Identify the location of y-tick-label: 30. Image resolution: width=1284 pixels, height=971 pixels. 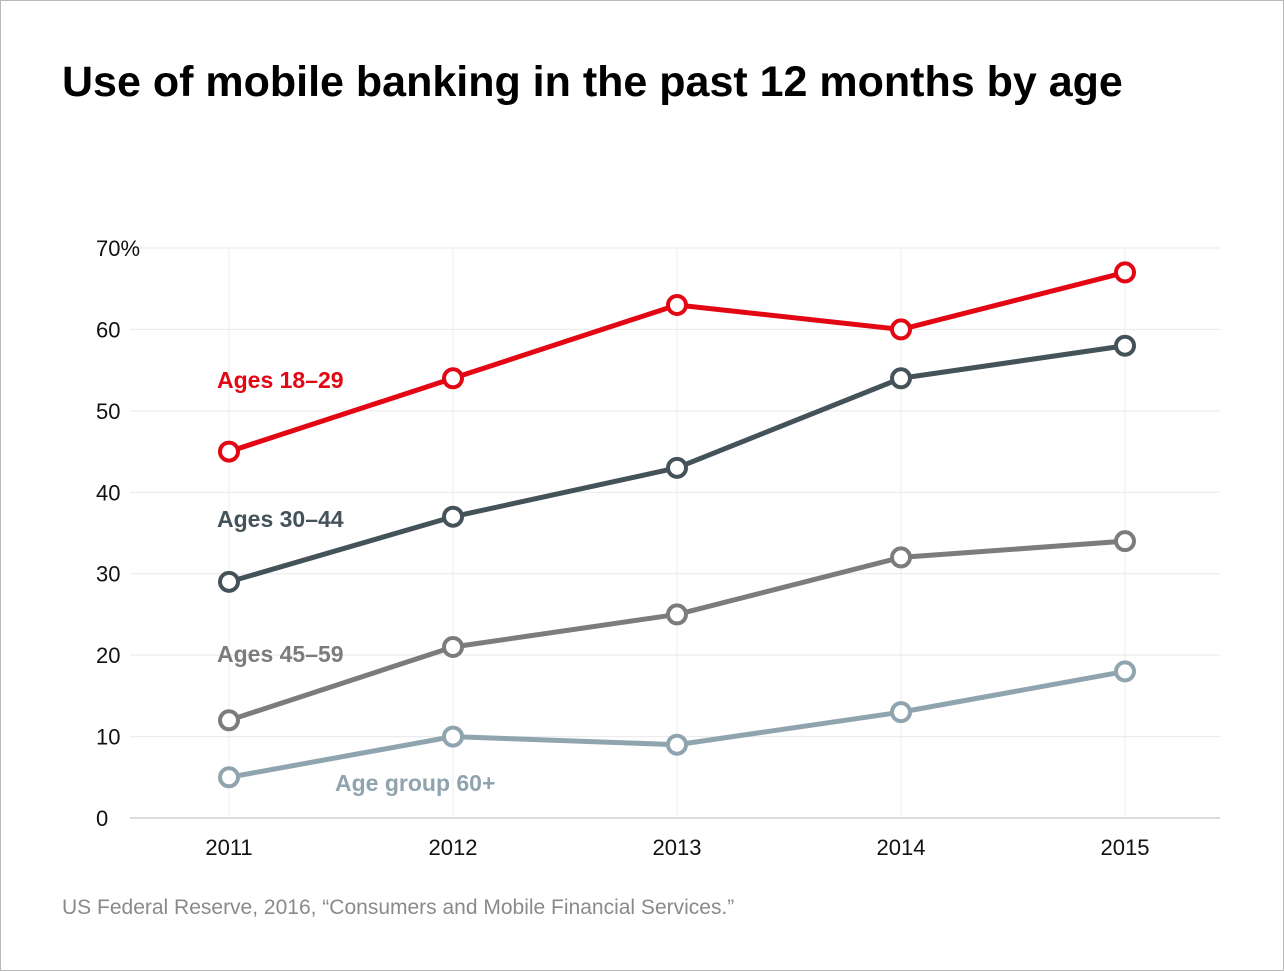
(108, 574).